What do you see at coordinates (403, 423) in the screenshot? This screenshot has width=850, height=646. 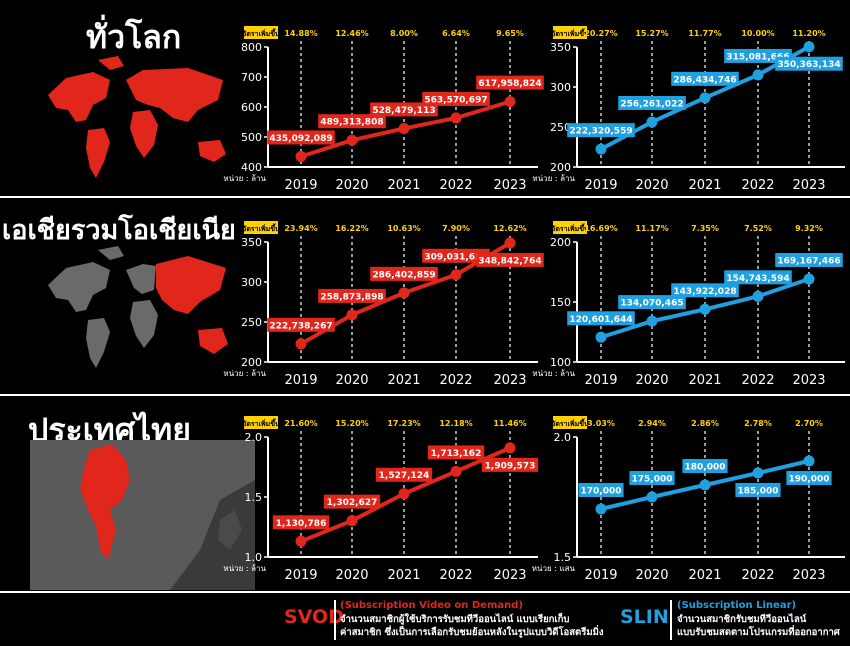 I see `growth-rate-svod-2: 17.23%` at bounding box center [403, 423].